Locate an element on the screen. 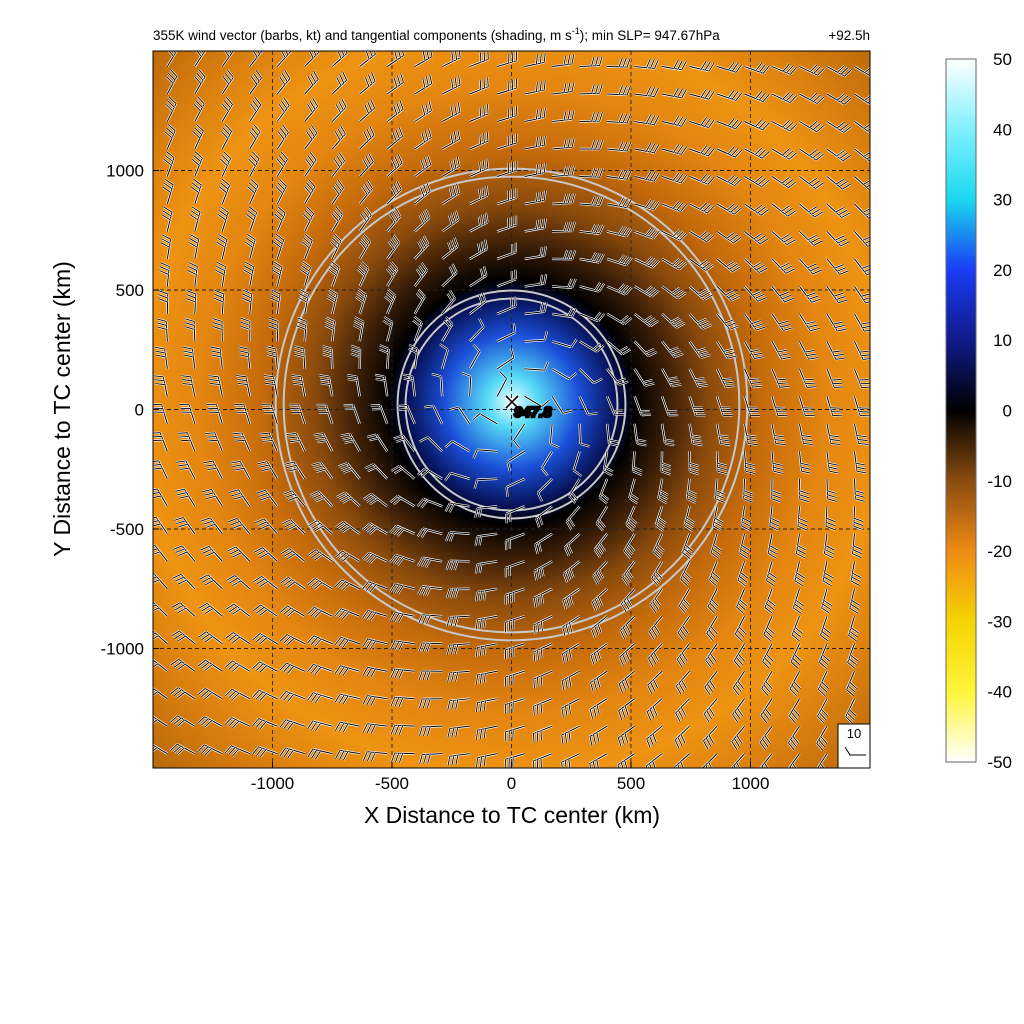 This screenshot has height=1024, width=1024. colorbar-tick-label: -30 is located at coordinates (999, 621).